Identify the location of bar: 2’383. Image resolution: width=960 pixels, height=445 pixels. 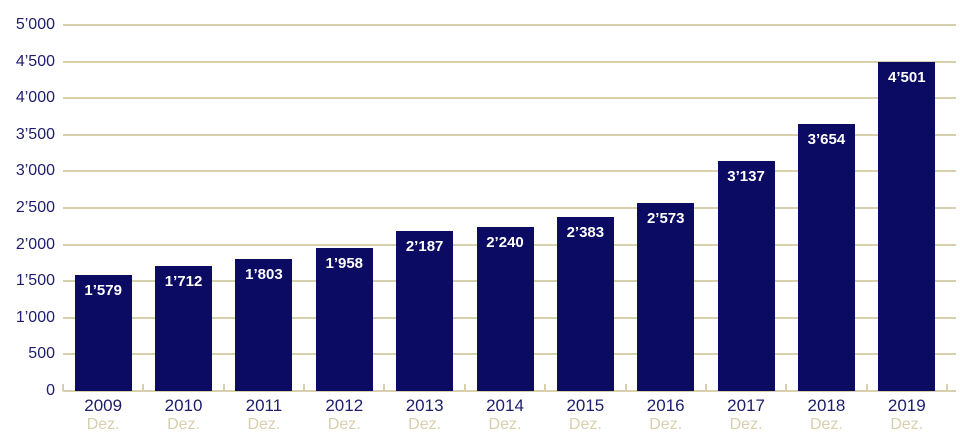
(585, 303).